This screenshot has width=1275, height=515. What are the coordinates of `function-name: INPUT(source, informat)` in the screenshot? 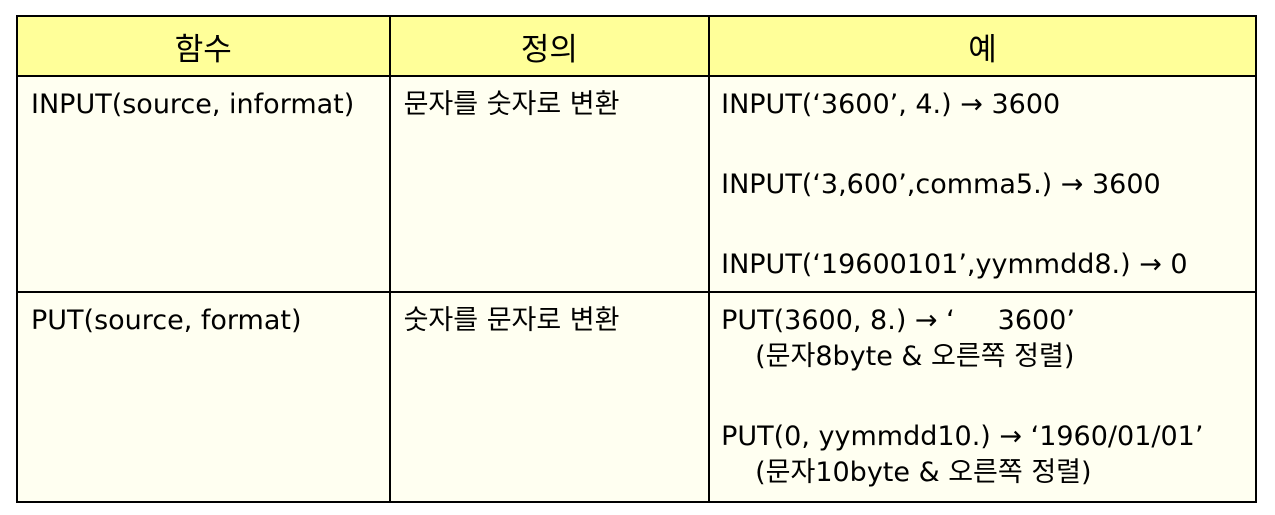 It's located at (193, 104).